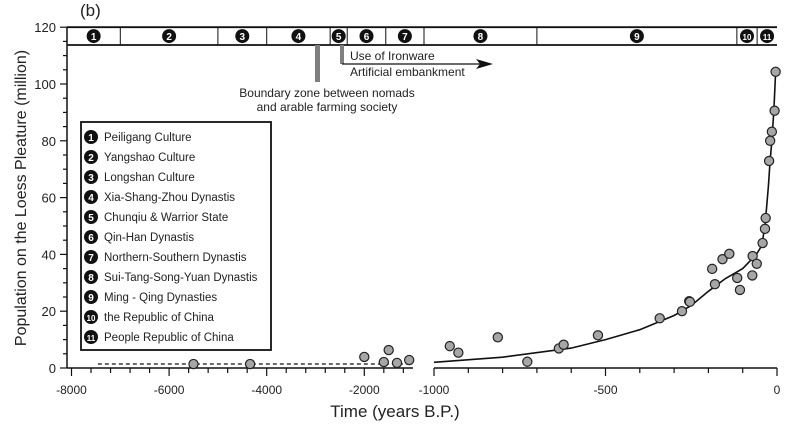 Image resolution: width=799 pixels, height=434 pixels. I want to click on legend-label: the Republic of China, so click(159, 318).